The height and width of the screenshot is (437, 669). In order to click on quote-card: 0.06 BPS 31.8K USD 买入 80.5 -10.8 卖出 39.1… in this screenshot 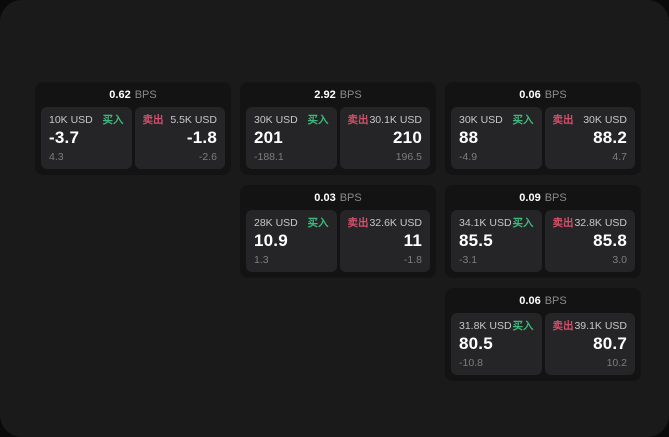, I will do `click(543, 334)`.